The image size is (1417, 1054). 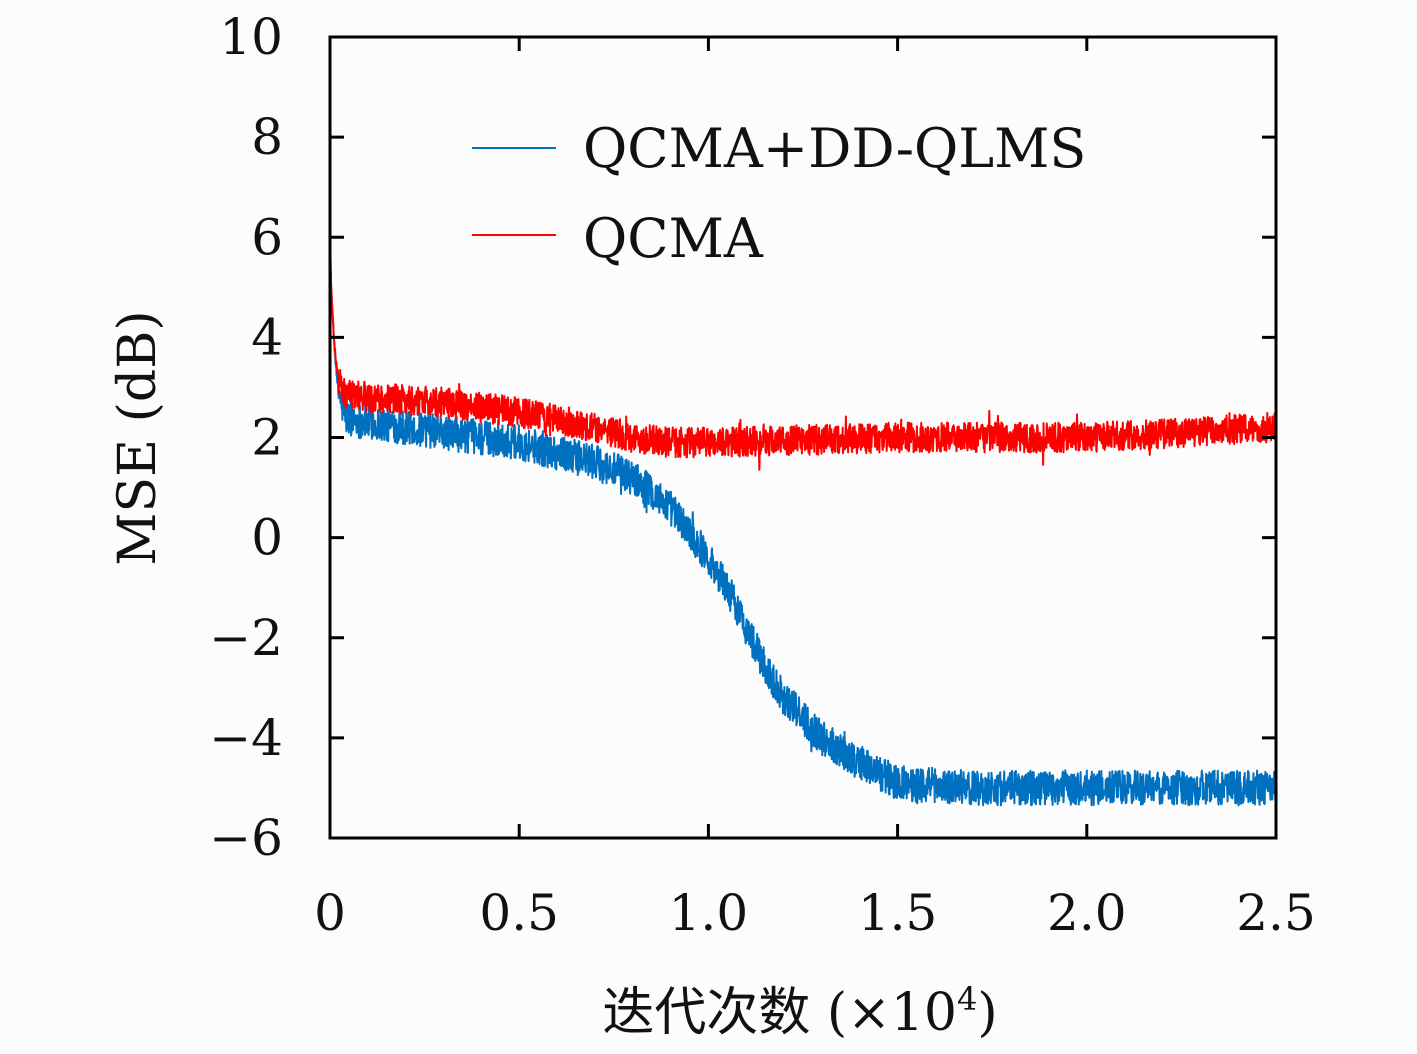 I want to click on y-tick-label: −6, so click(x=246, y=838).